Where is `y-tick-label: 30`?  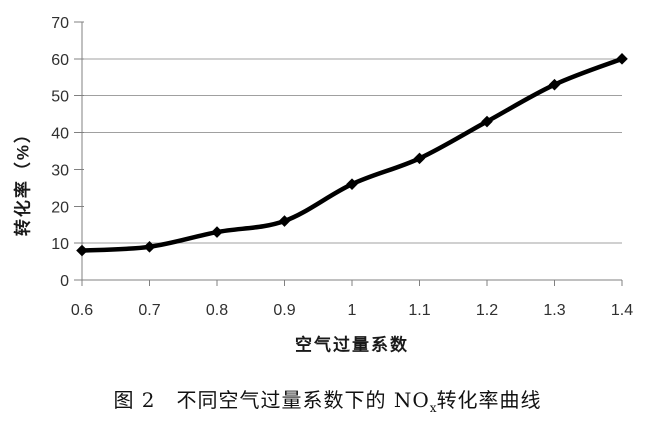
y-tick-label: 30 is located at coordinates (60, 170).